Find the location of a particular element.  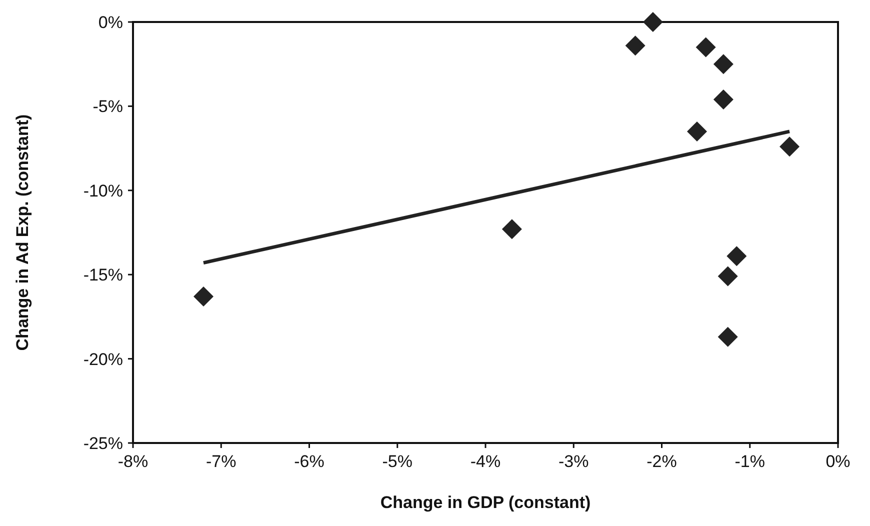

x-axis-title: Change in GDP (constant) is located at coordinates (485, 502).